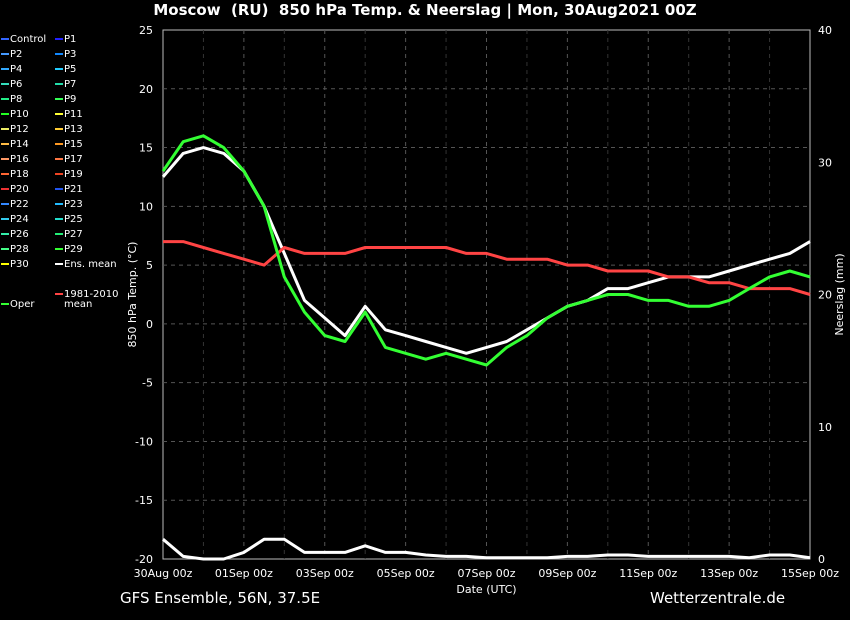 The width and height of the screenshot is (850, 620). I want to click on y-tick-label: -20, so click(144, 559).